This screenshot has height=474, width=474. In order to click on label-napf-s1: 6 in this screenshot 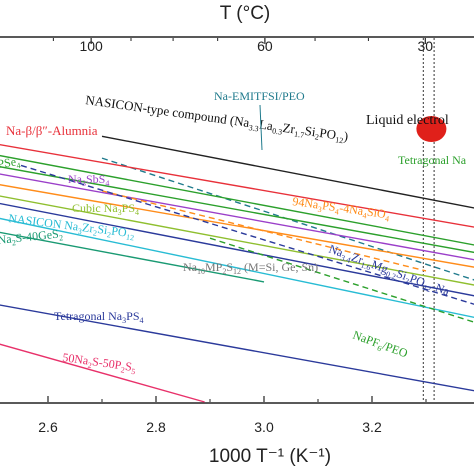, I will do `click(379, 349)`.